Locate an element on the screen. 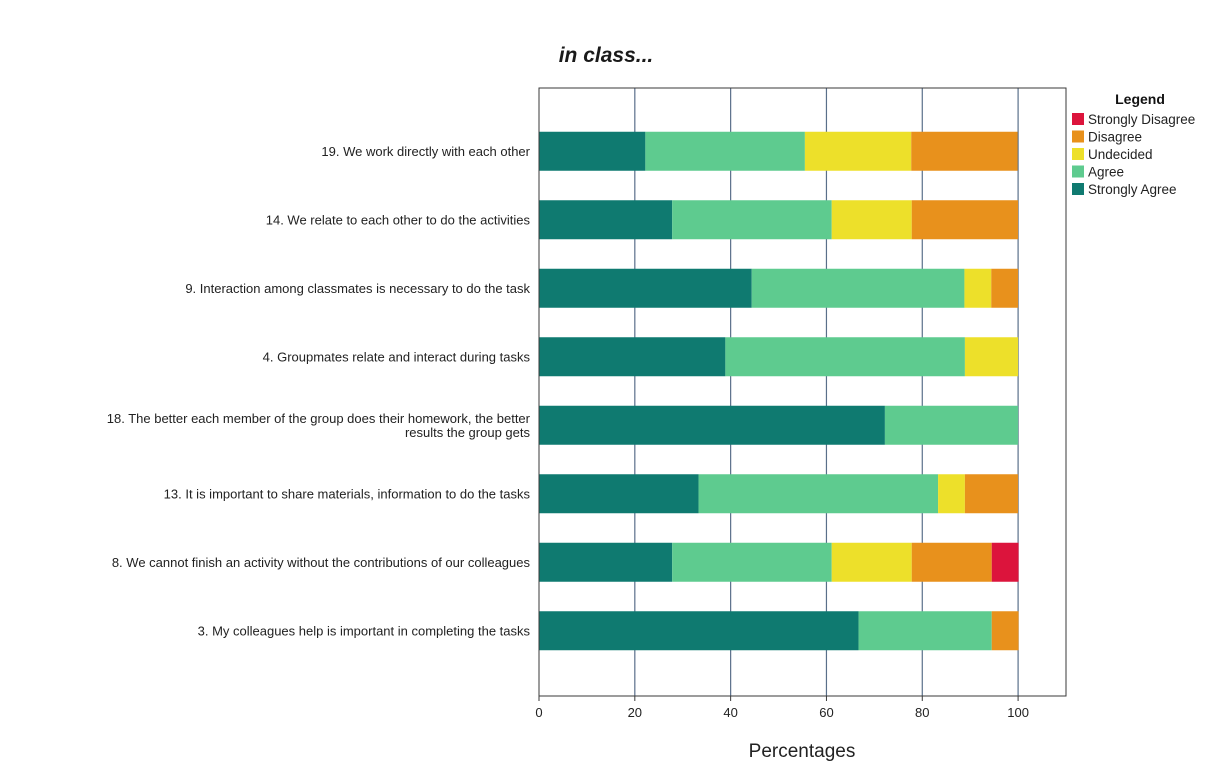  legend-label-strongly-agree: Strongly Agree is located at coordinates (1132, 189).